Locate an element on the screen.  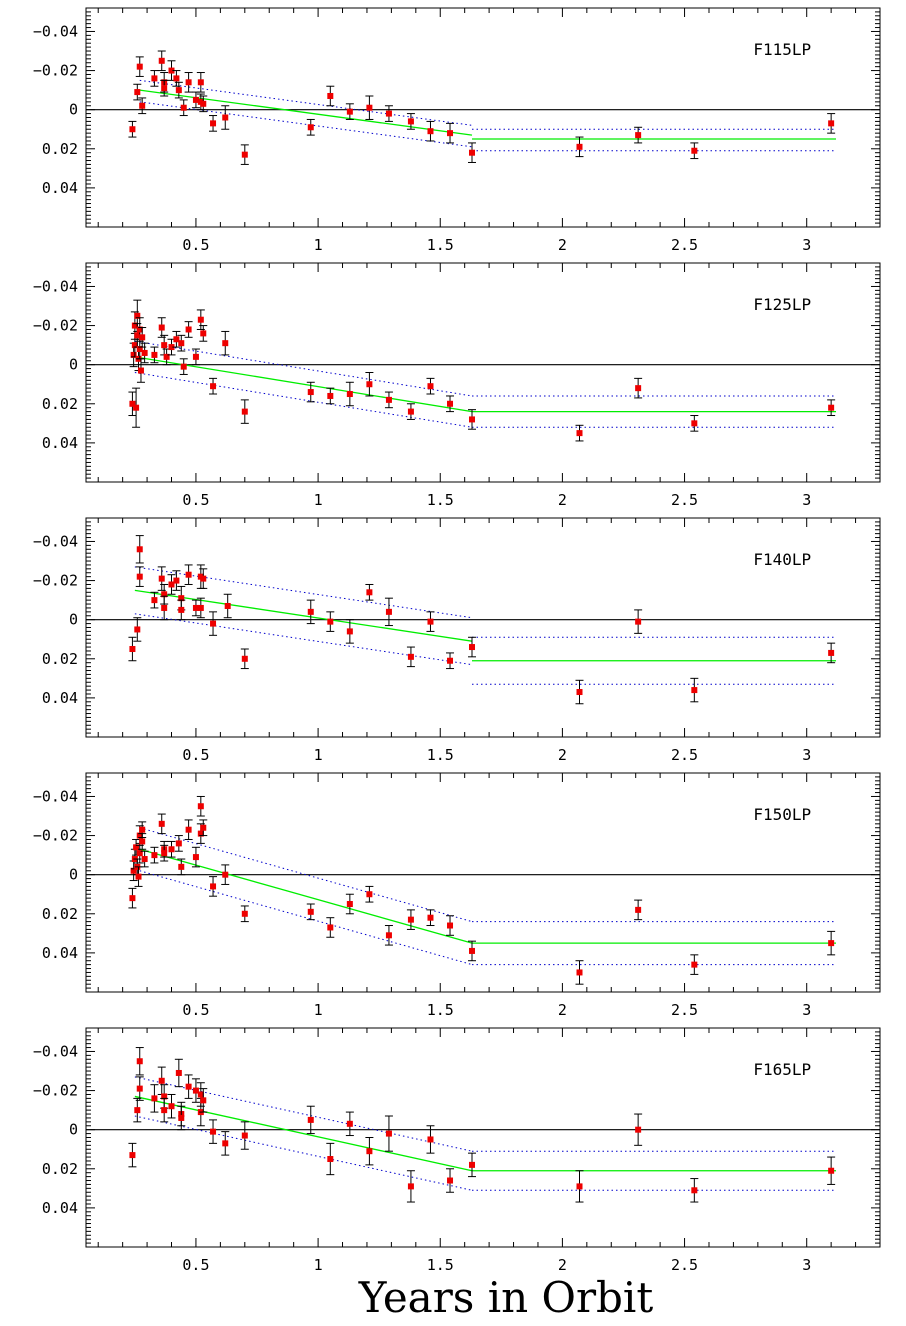
panel-label: F150LP is located at coordinates (782, 814).